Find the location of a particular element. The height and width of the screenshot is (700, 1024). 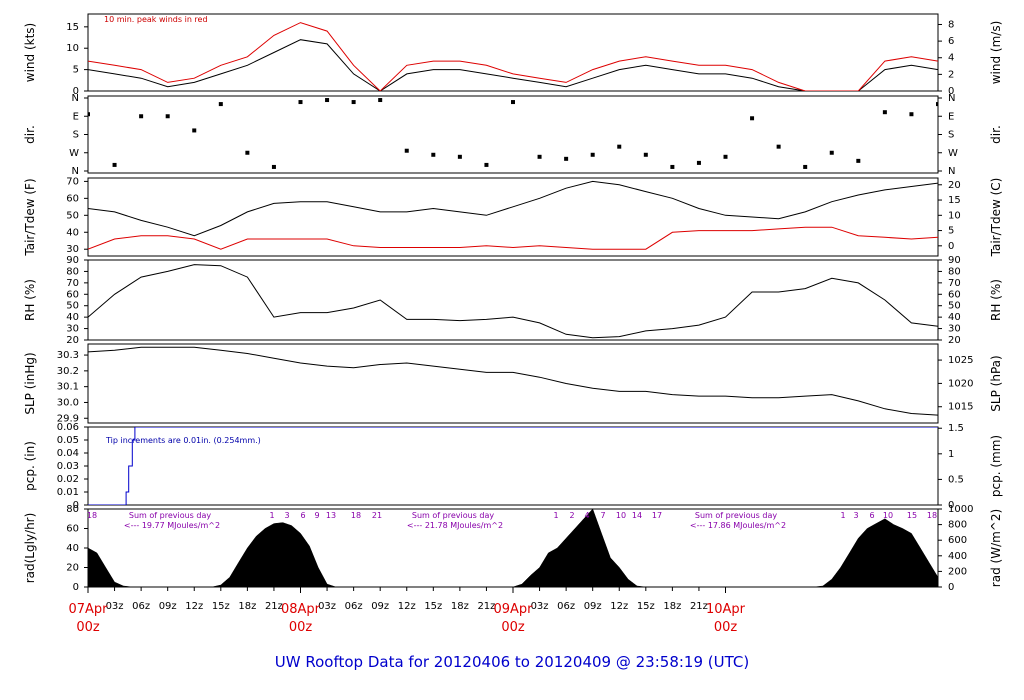

ylabel-left: RH (%) is located at coordinates (30, 300).